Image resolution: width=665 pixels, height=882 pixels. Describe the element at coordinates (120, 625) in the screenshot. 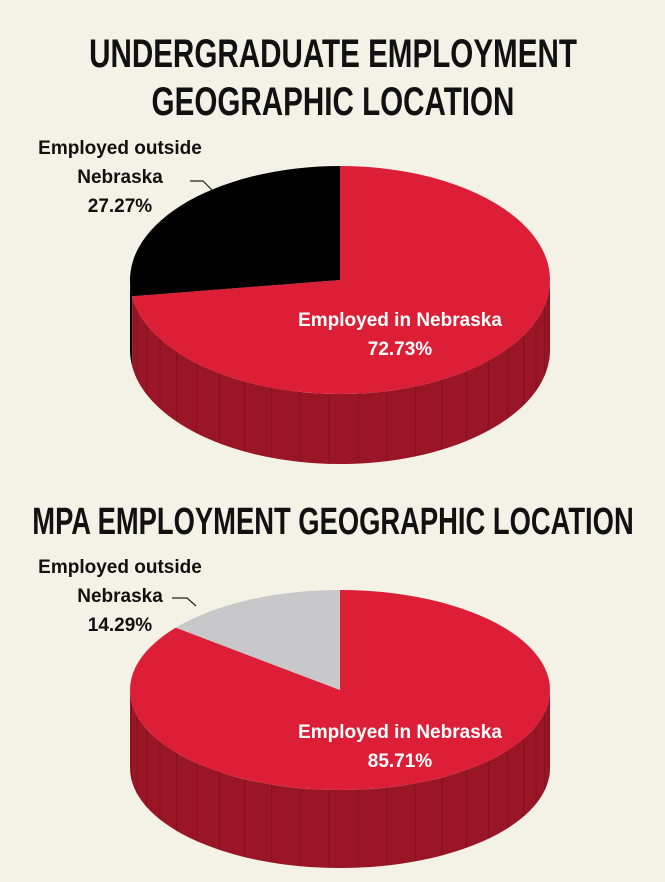

I see `label-value: 14.29%` at that location.